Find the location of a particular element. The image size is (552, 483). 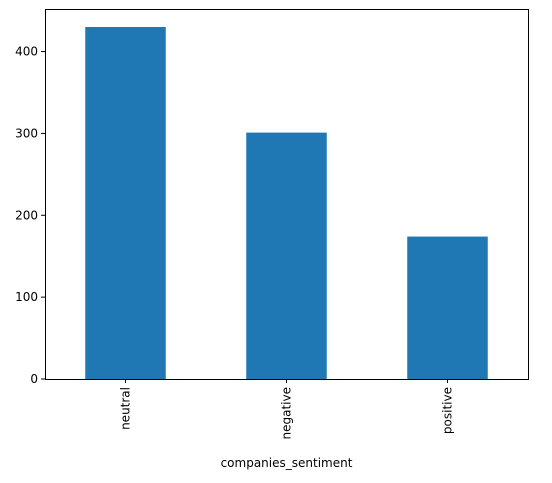

bar-negative is located at coordinates (286, 255).